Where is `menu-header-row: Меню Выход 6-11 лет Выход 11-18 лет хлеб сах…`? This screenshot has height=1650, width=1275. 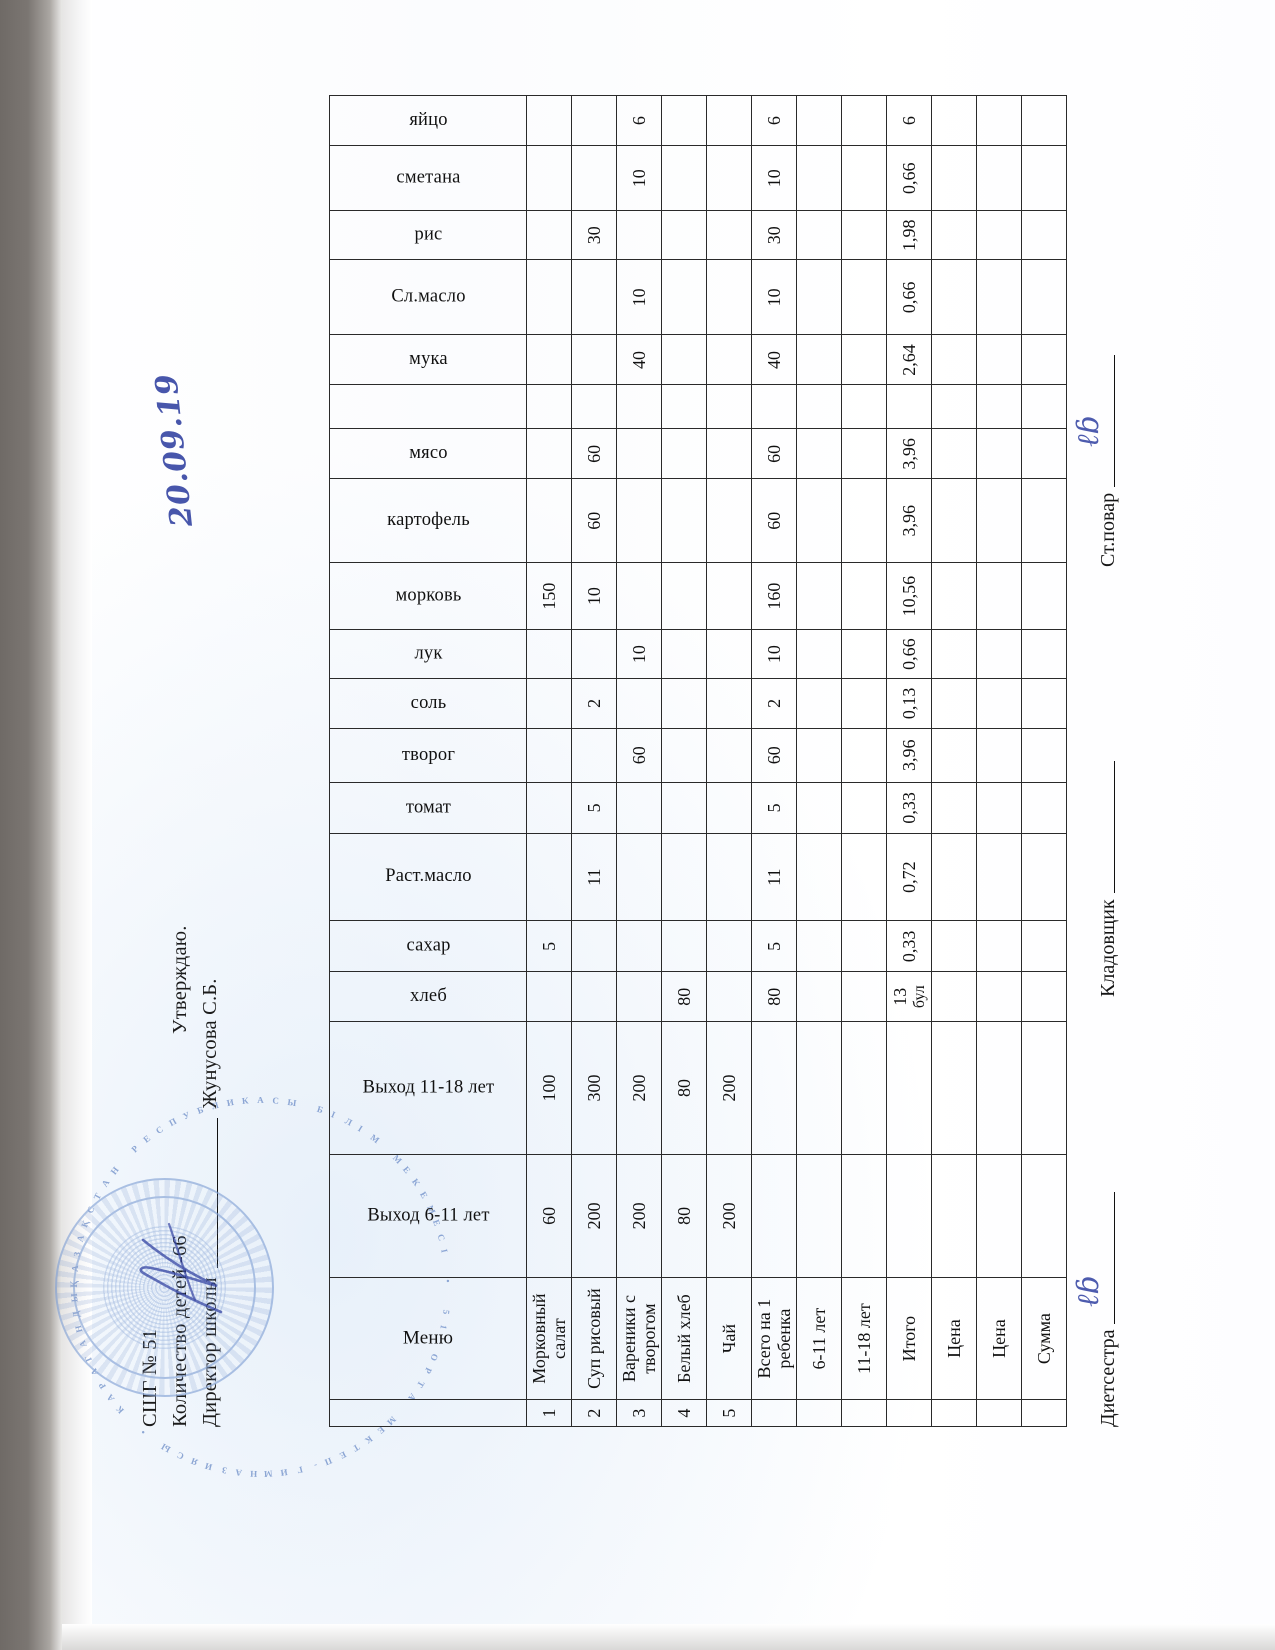 menu-header-row: Меню Выход 6-11 лет Выход 11-18 лет хлеб сах… is located at coordinates (428, 761).